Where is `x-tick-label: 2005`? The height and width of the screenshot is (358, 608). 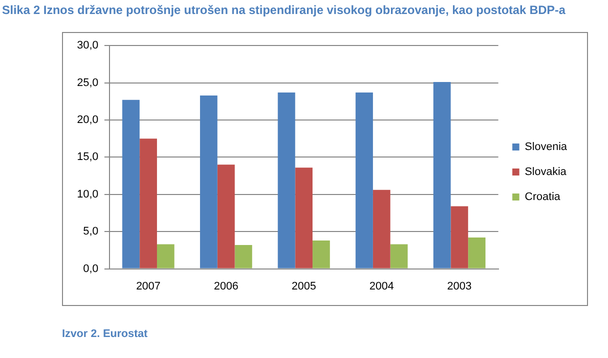
x-tick-label: 2005 is located at coordinates (304, 286).